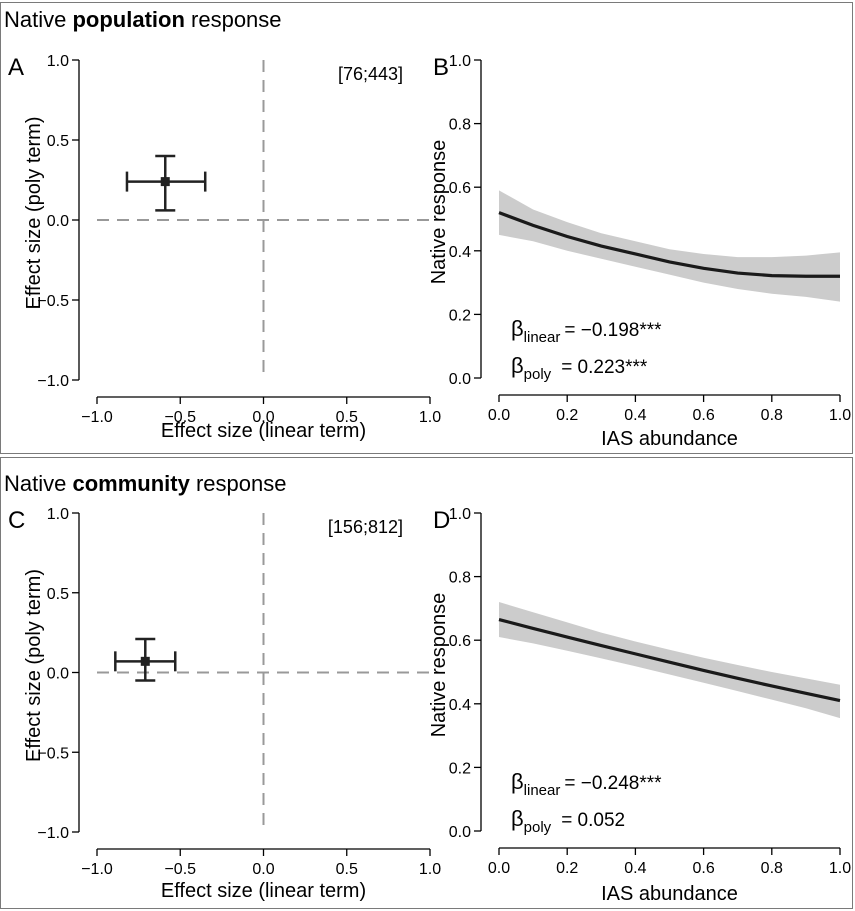 This screenshot has width=855, height=911. I want to click on beta-value: = 0.223***, so click(604, 367).